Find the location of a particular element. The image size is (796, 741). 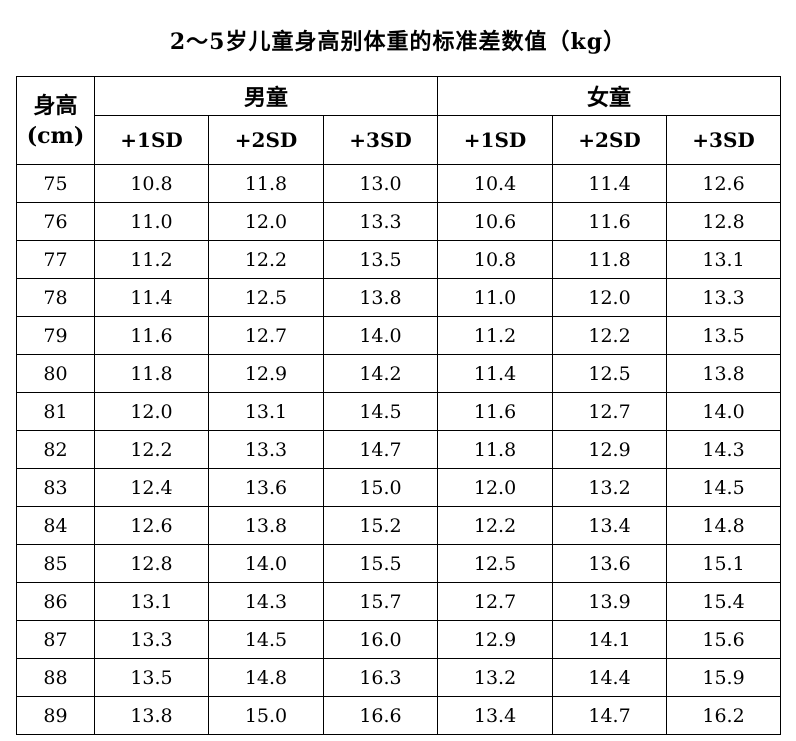

weight-cell: 15.0 is located at coordinates (380, 487).